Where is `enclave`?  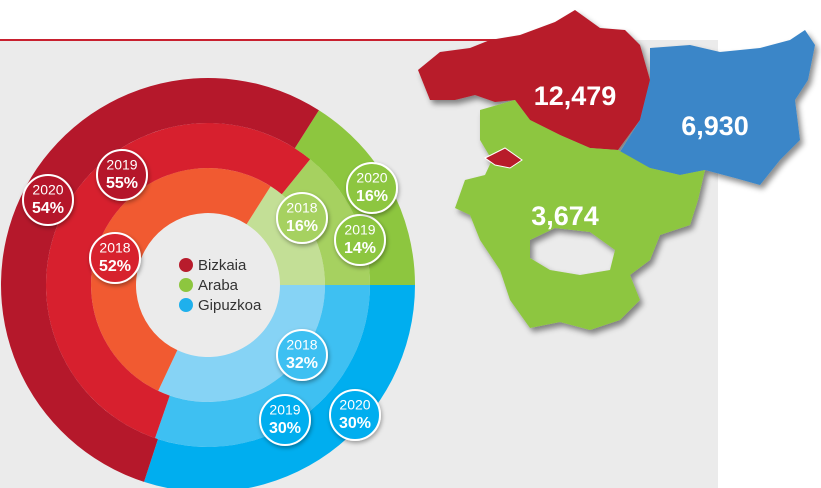 enclave is located at coordinates (503, 158).